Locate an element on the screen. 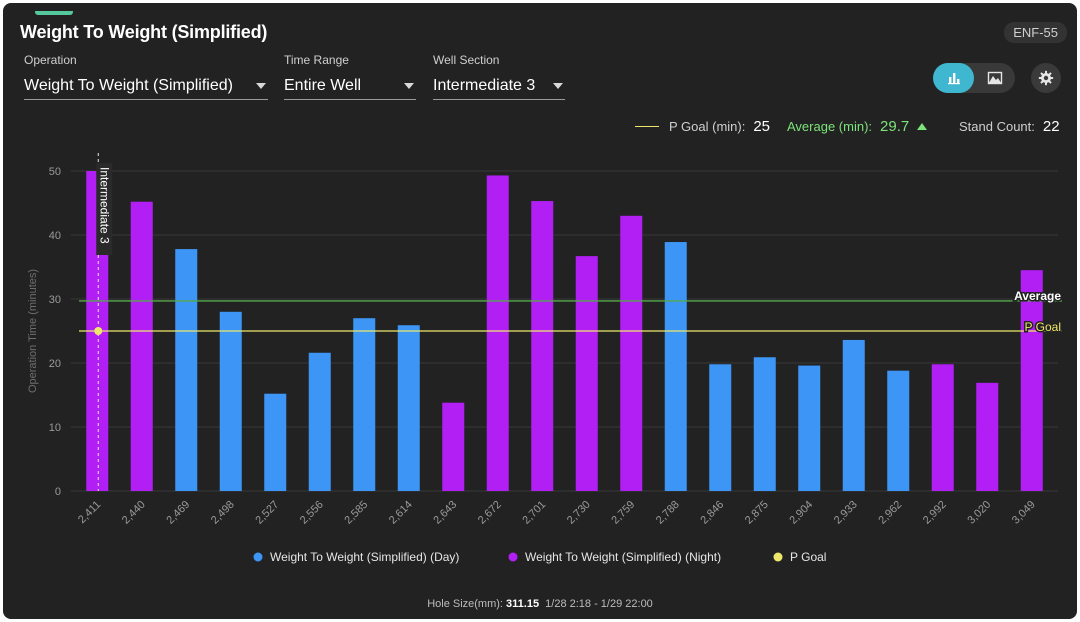  mountain-chart-icon is located at coordinates (994, 78).